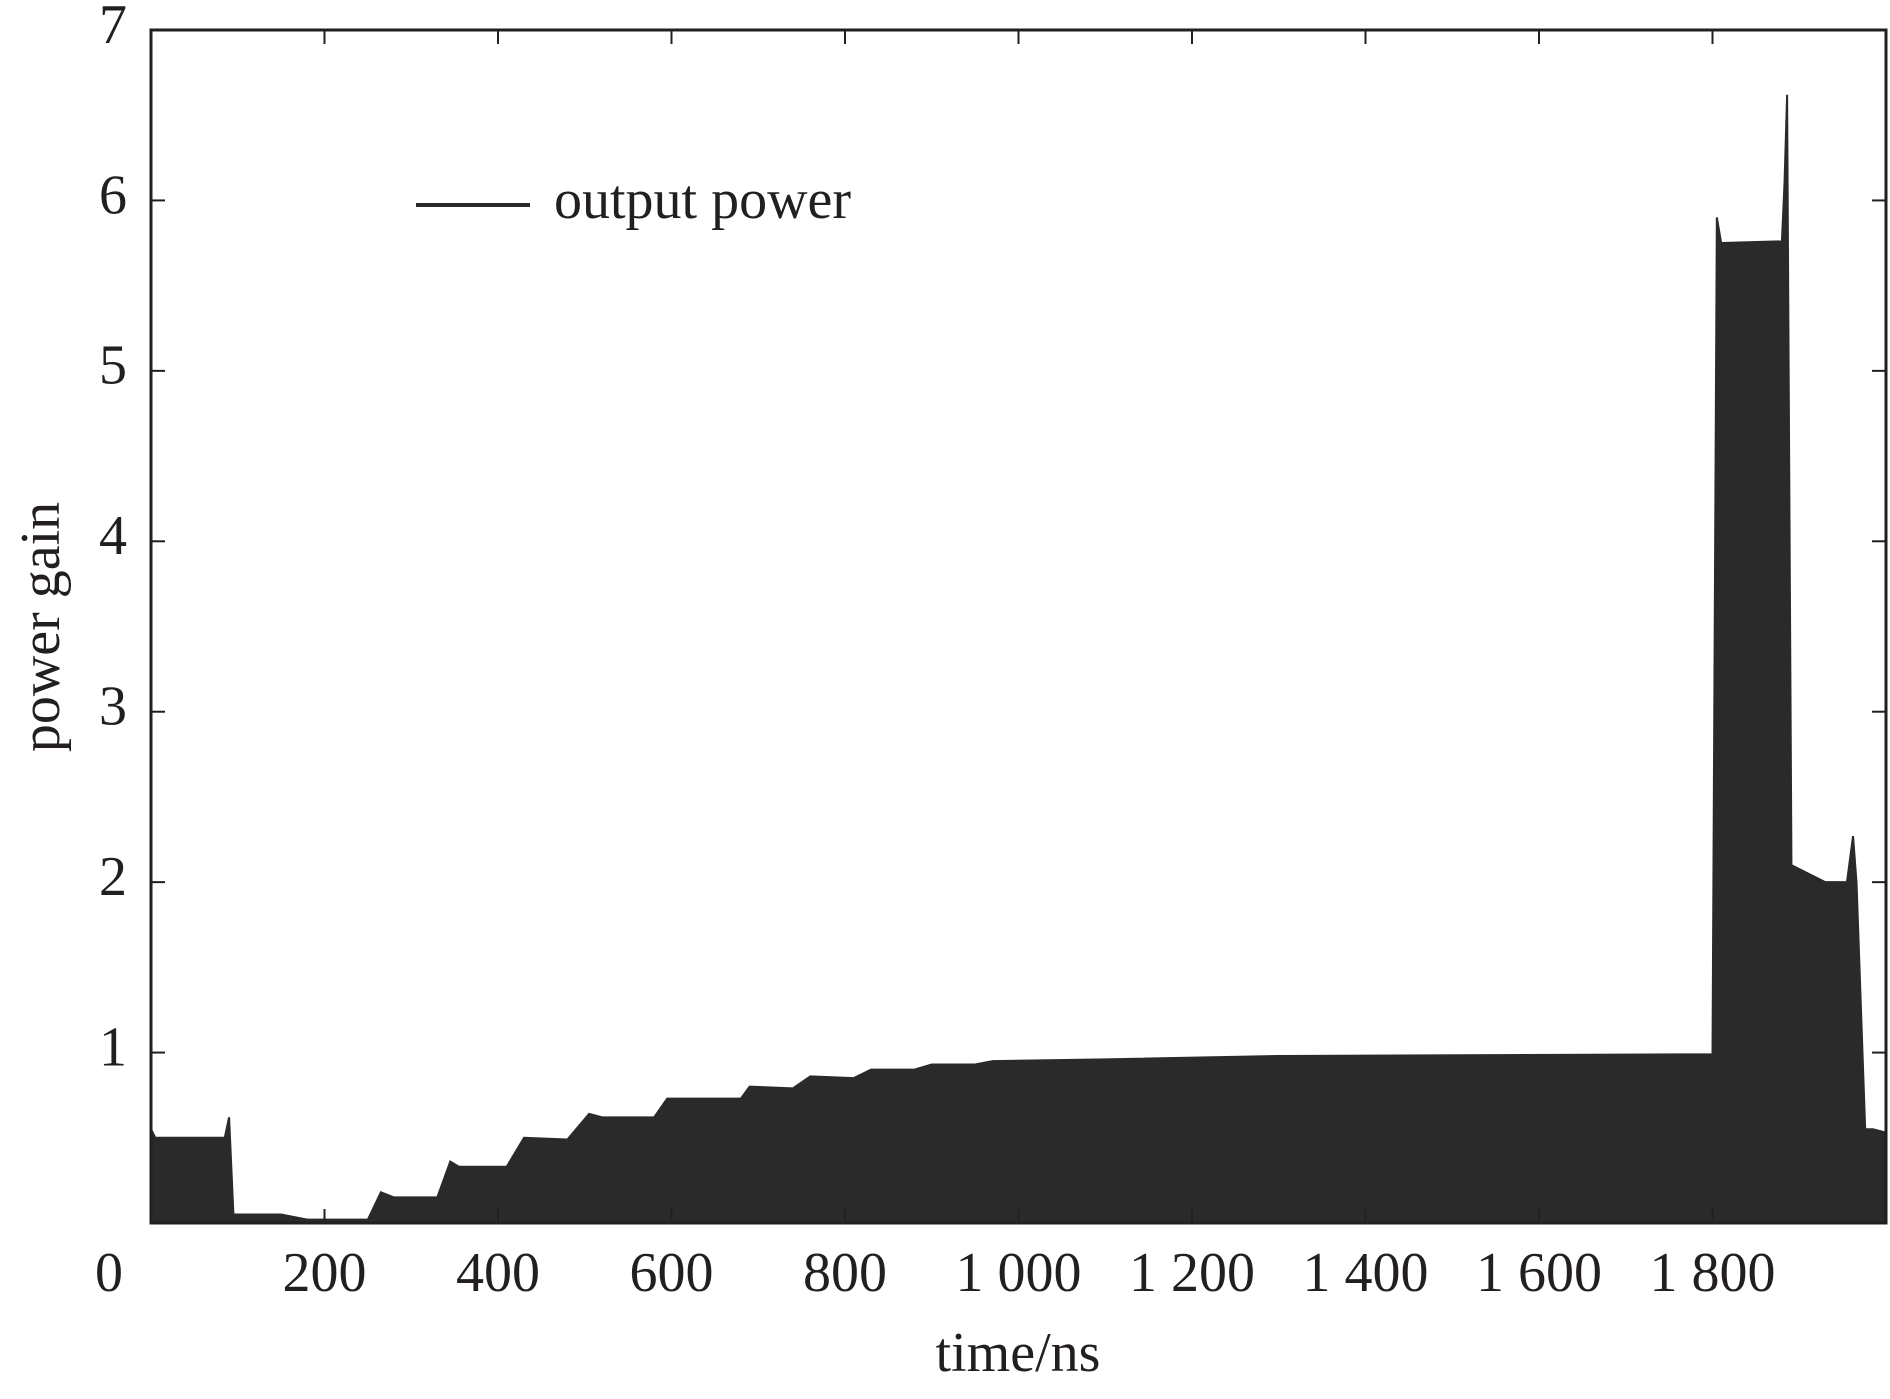  Describe the element at coordinates (113, 877) in the screenshot. I see `y-tick-label: 2` at that location.